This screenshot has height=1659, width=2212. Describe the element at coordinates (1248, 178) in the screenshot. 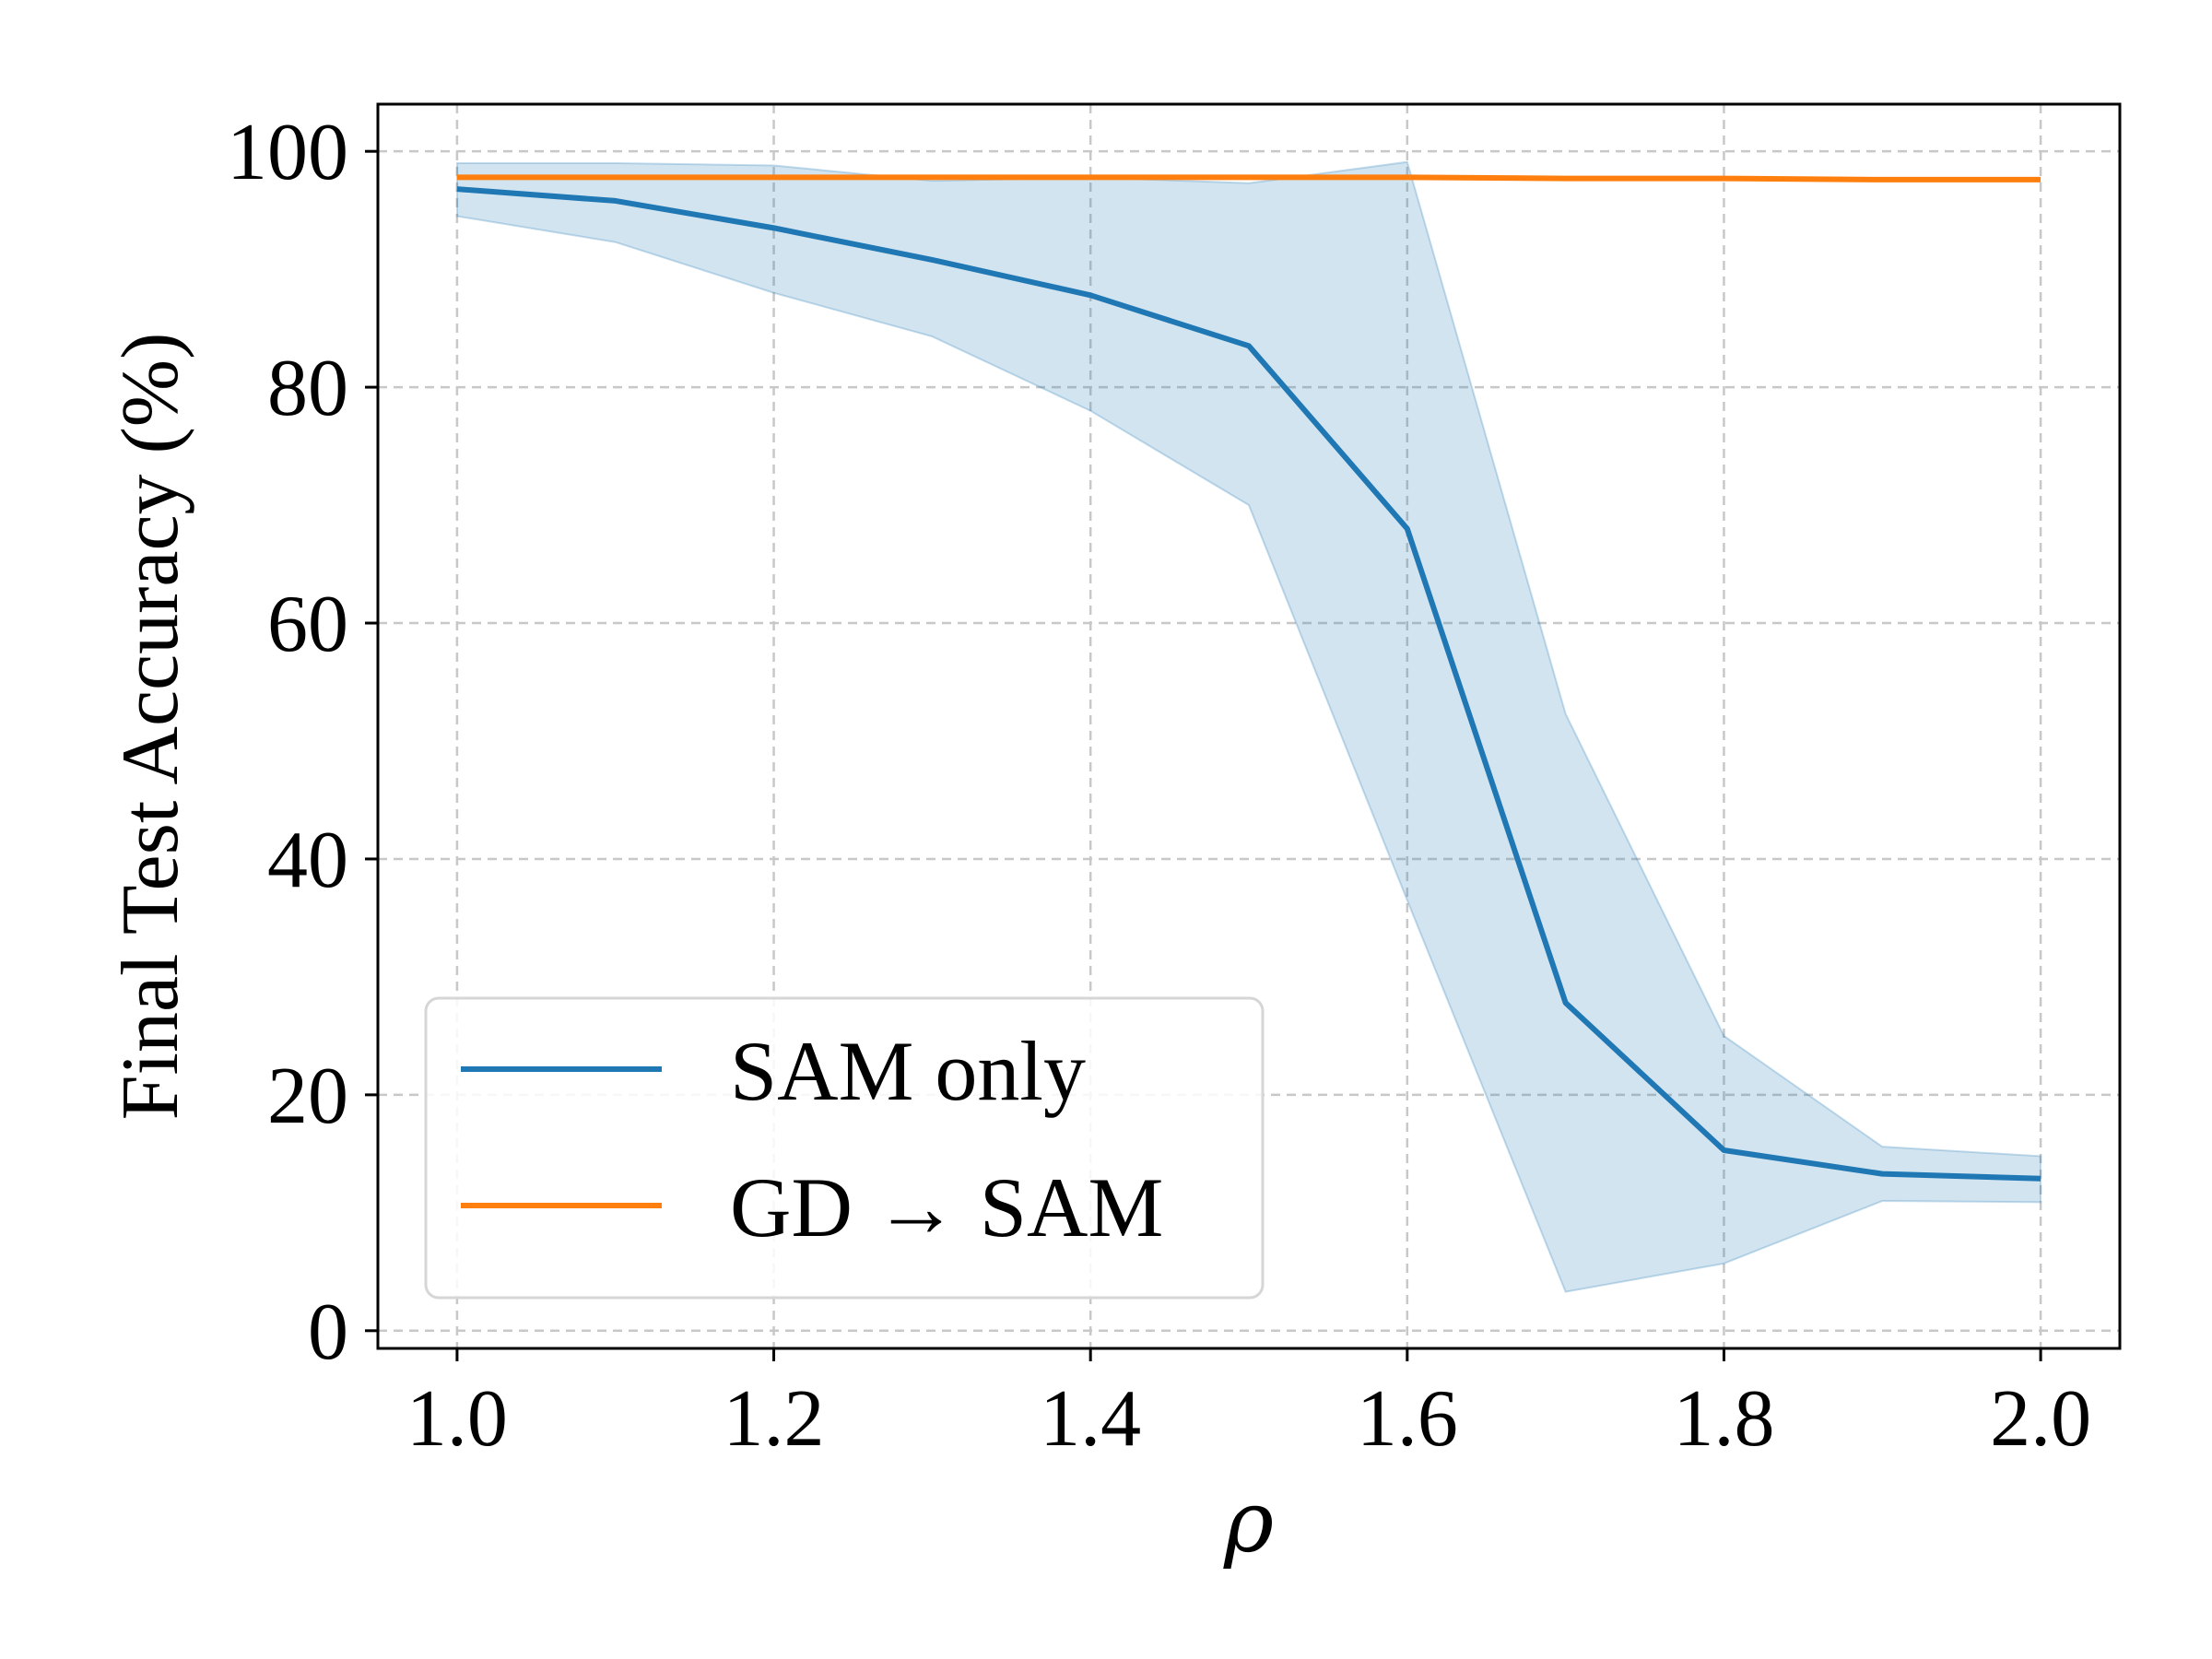

I see `line-gd-sam` at that location.